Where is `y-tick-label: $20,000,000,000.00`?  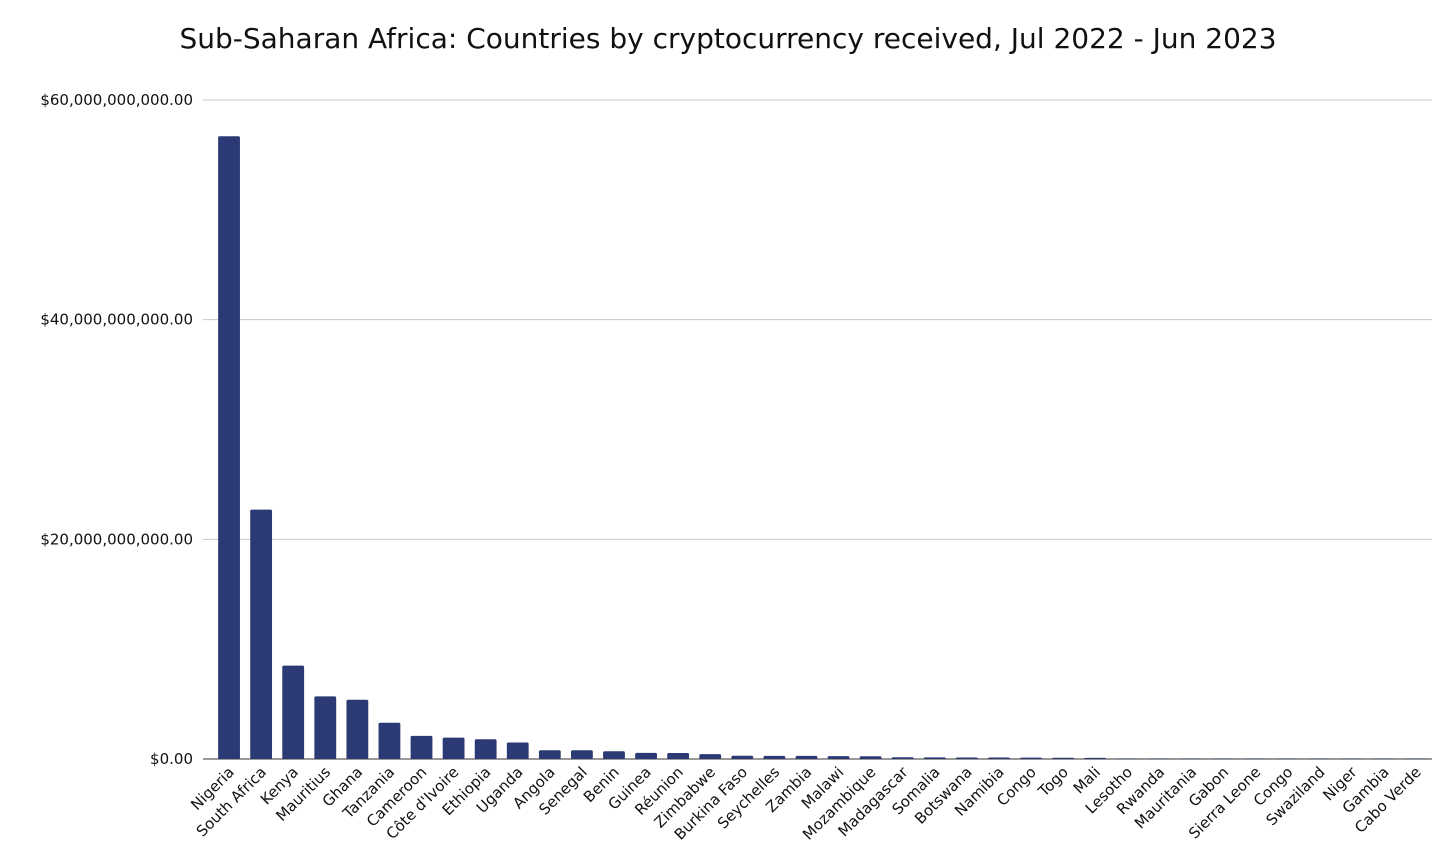
y-tick-label: $20,000,000,000.00 is located at coordinates (116, 539).